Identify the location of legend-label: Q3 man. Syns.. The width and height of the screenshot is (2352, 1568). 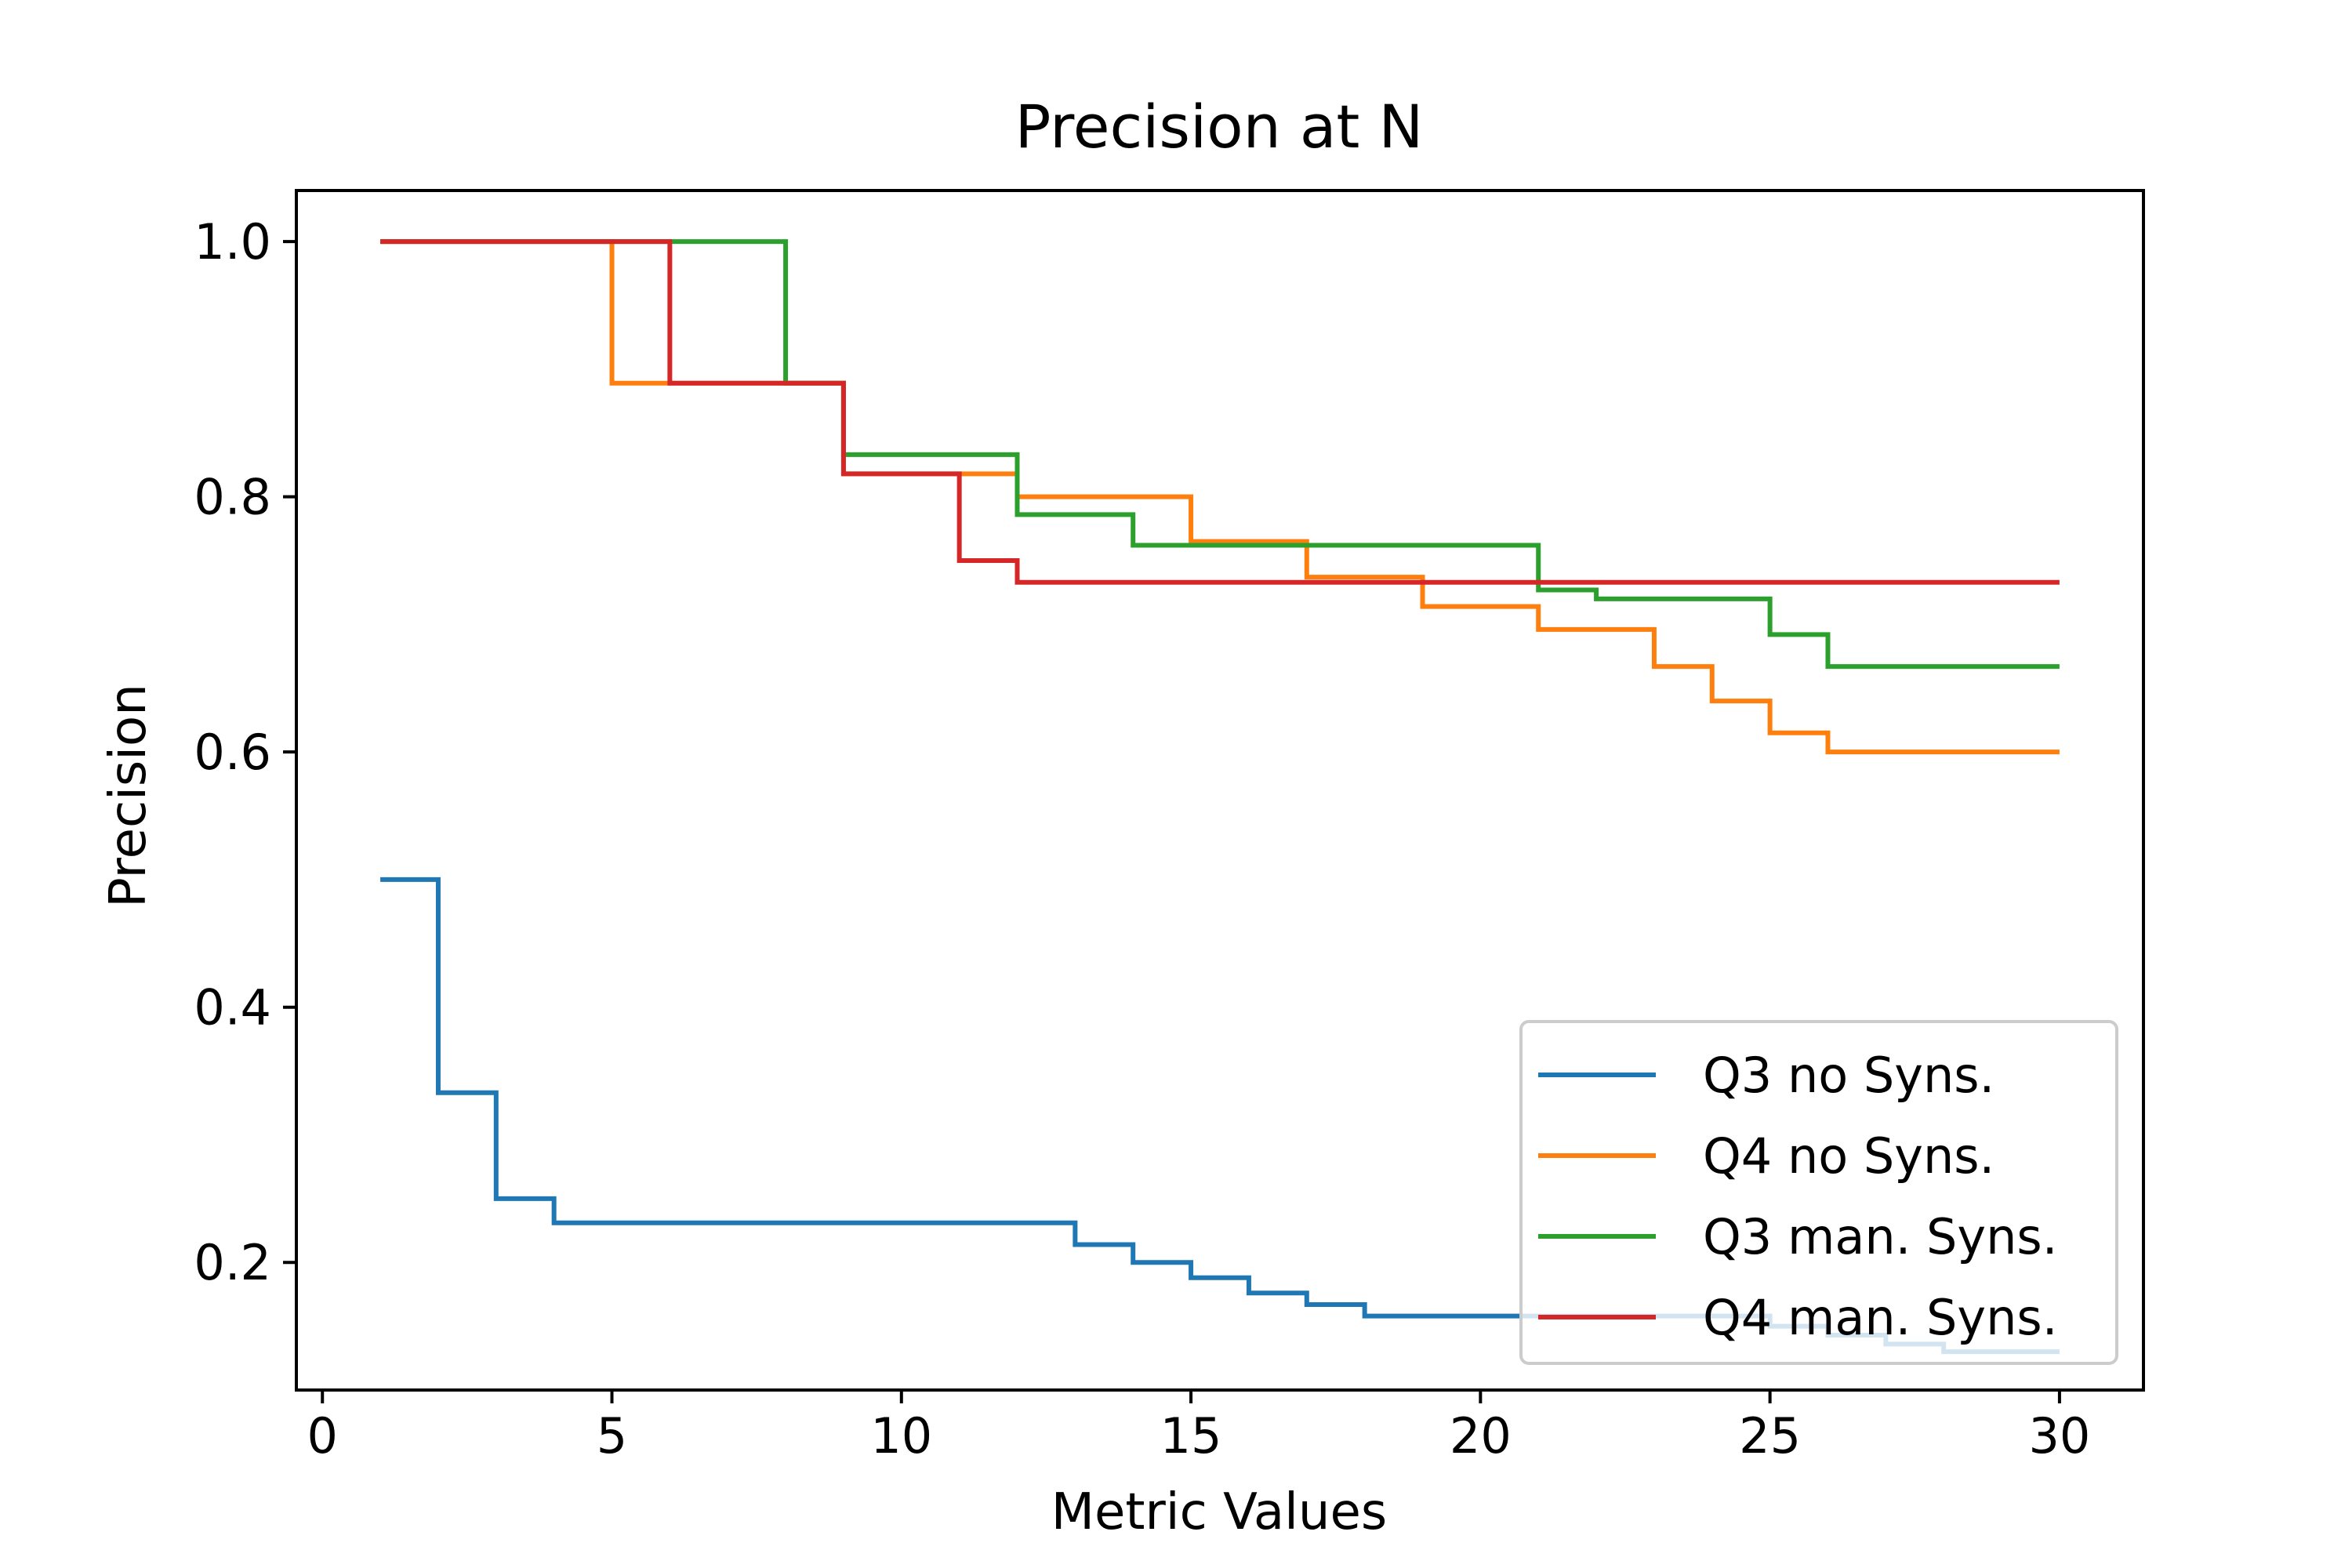
(1880, 1236).